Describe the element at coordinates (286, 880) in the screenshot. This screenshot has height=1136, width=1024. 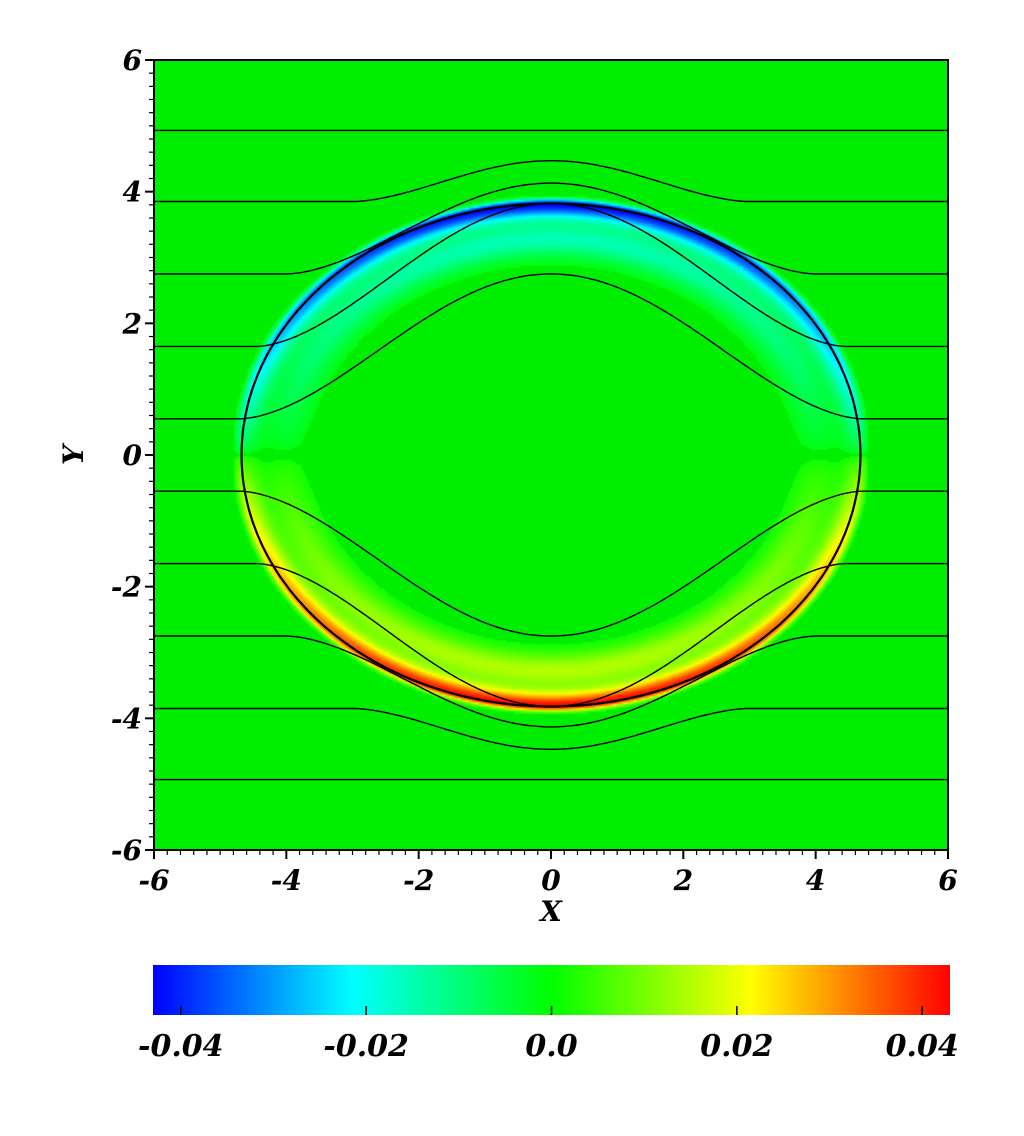
I see `x-tick-label: -4` at that location.